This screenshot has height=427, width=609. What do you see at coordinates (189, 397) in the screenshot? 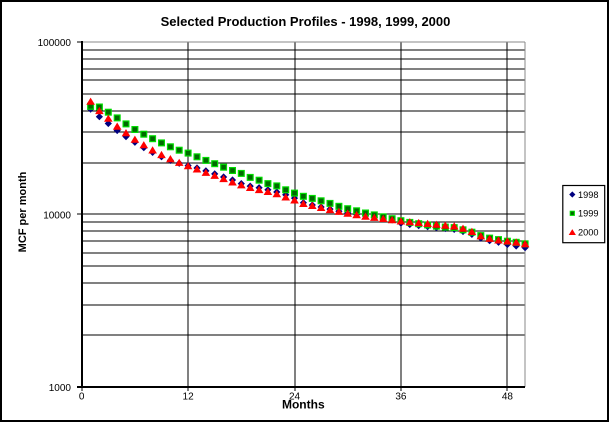
I see `svg-text: 12` at bounding box center [189, 397].